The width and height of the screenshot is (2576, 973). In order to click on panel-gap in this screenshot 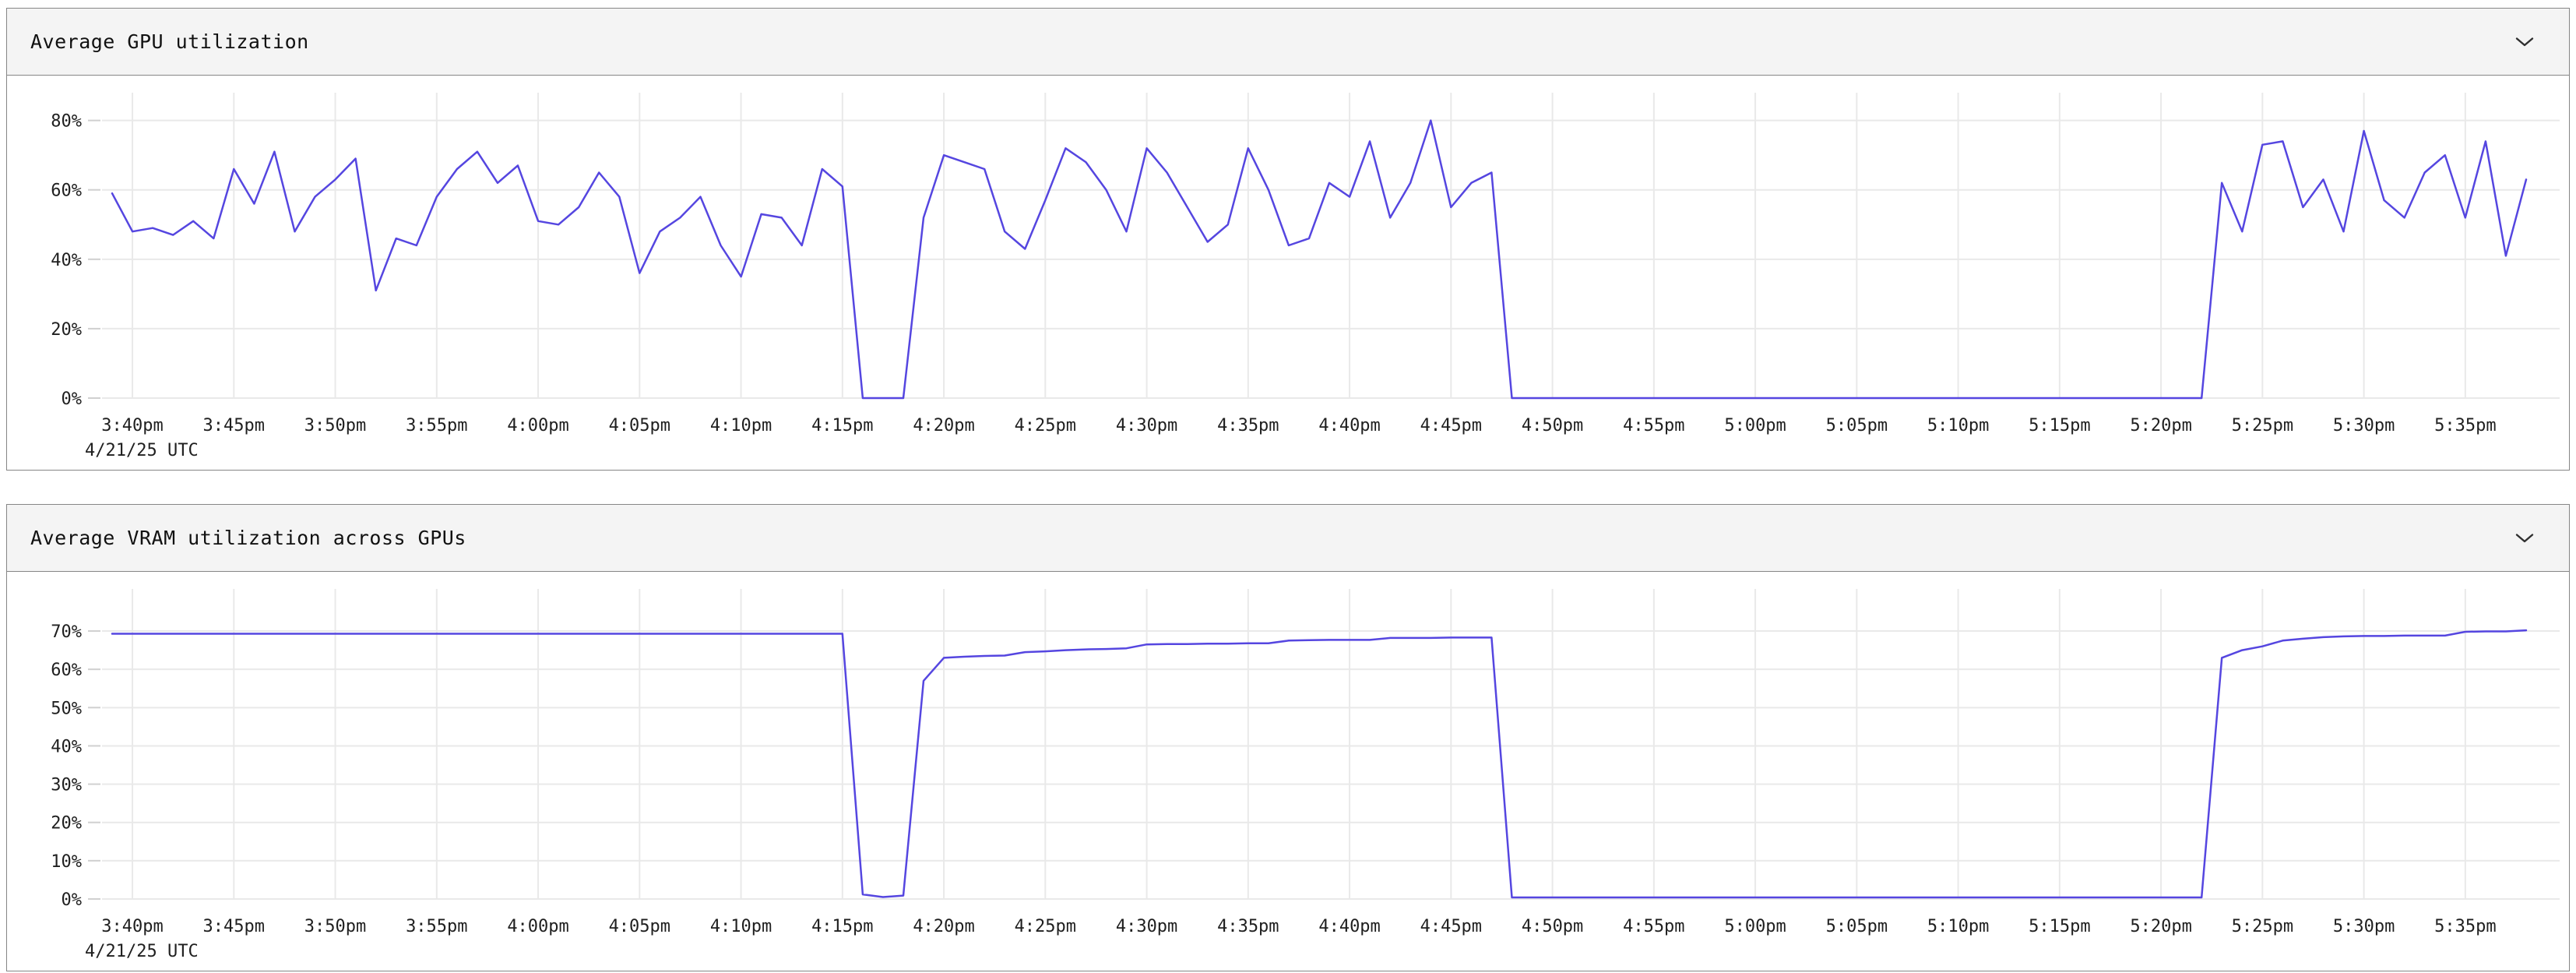, I will do `click(1288, 488)`.